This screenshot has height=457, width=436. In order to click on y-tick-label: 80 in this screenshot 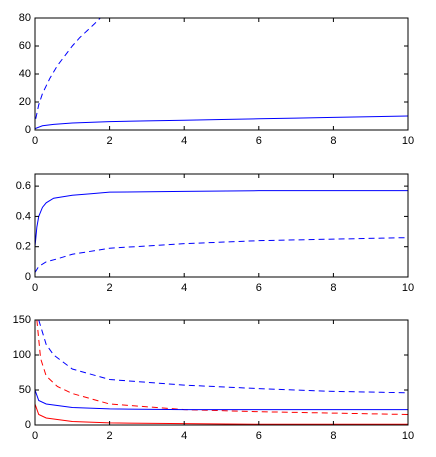, I will do `click(25, 18)`.